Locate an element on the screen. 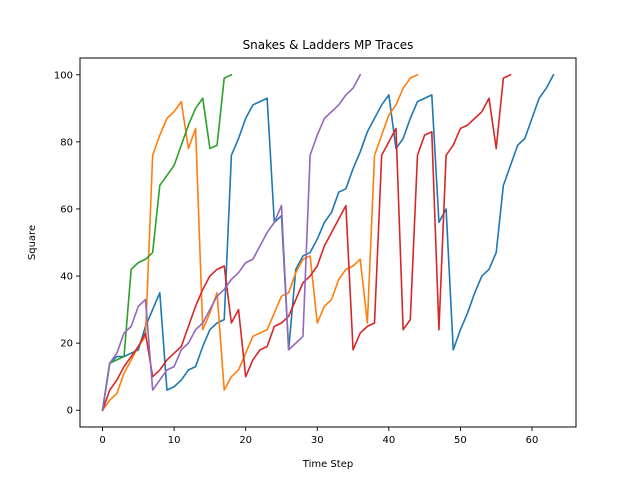 This screenshot has height=480, width=640. x-tick-label: 50 is located at coordinates (460, 440).